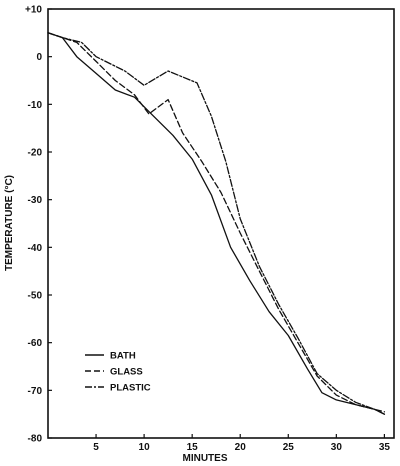 This screenshot has width=400, height=466. What do you see at coordinates (9, 223) in the screenshot?
I see `y-axis-label: TEMPERATURE (°C)` at bounding box center [9, 223].